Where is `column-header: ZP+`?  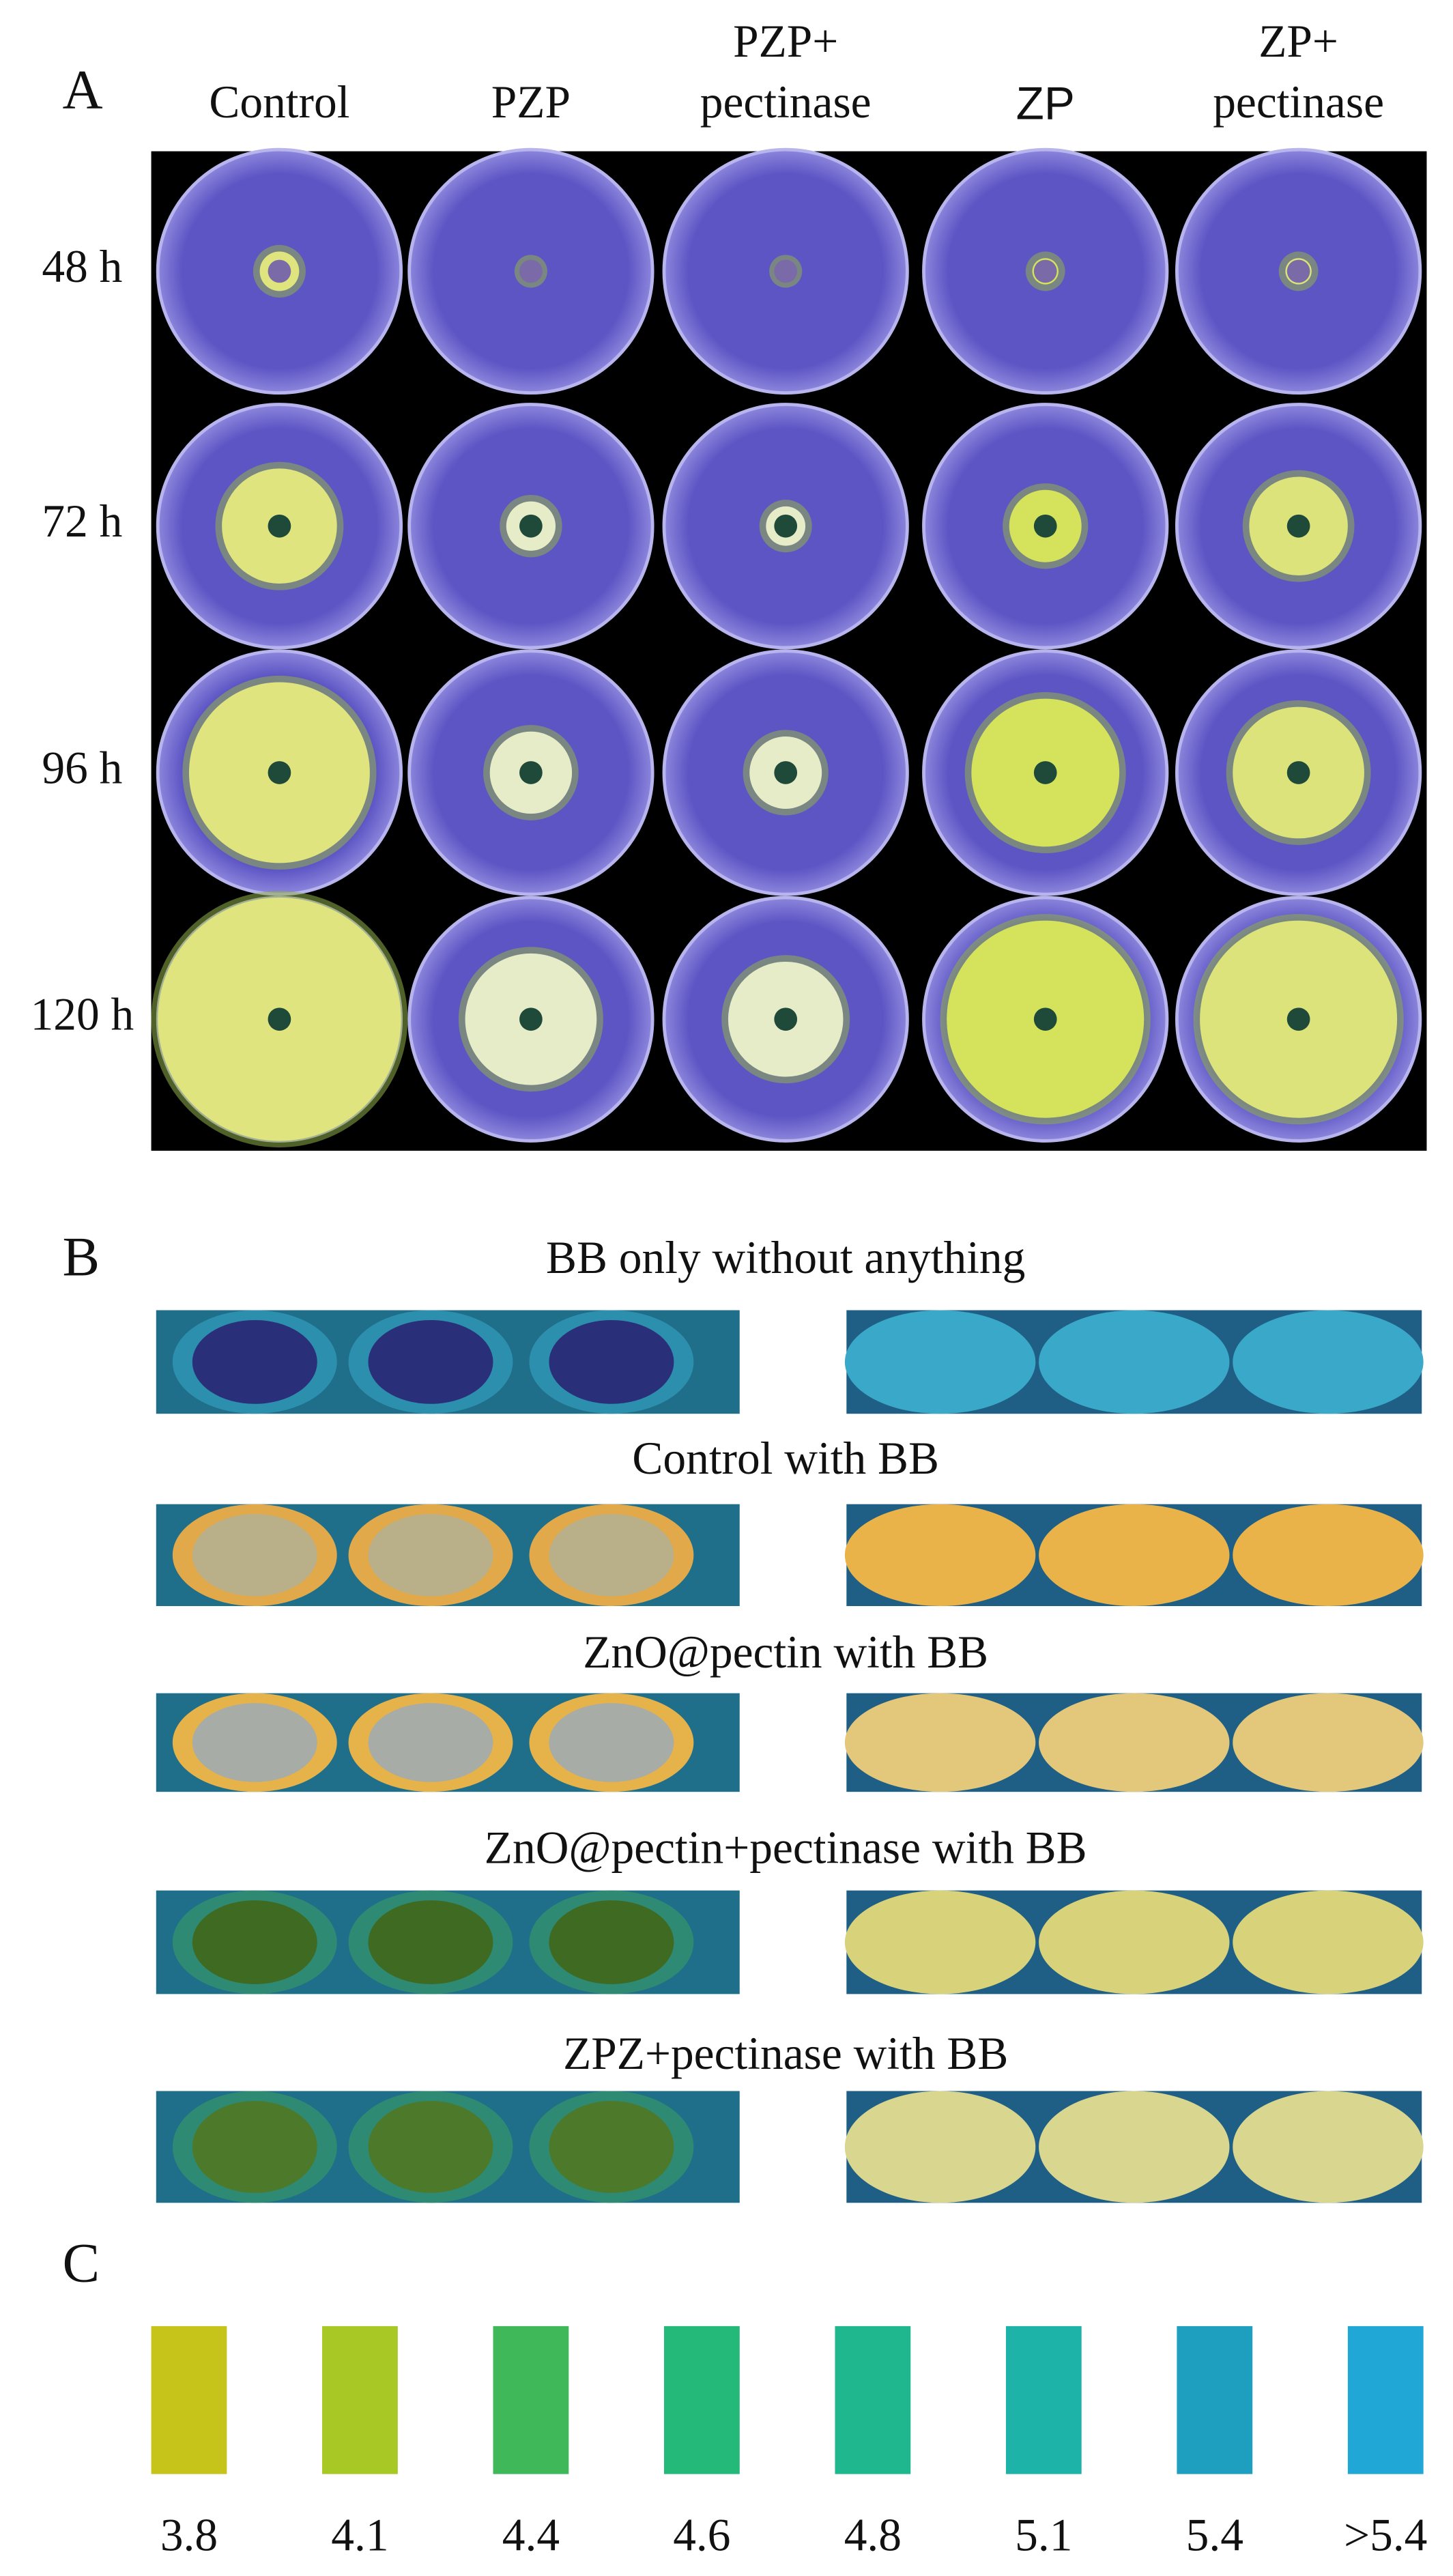
column-header: ZP+ is located at coordinates (1298, 41).